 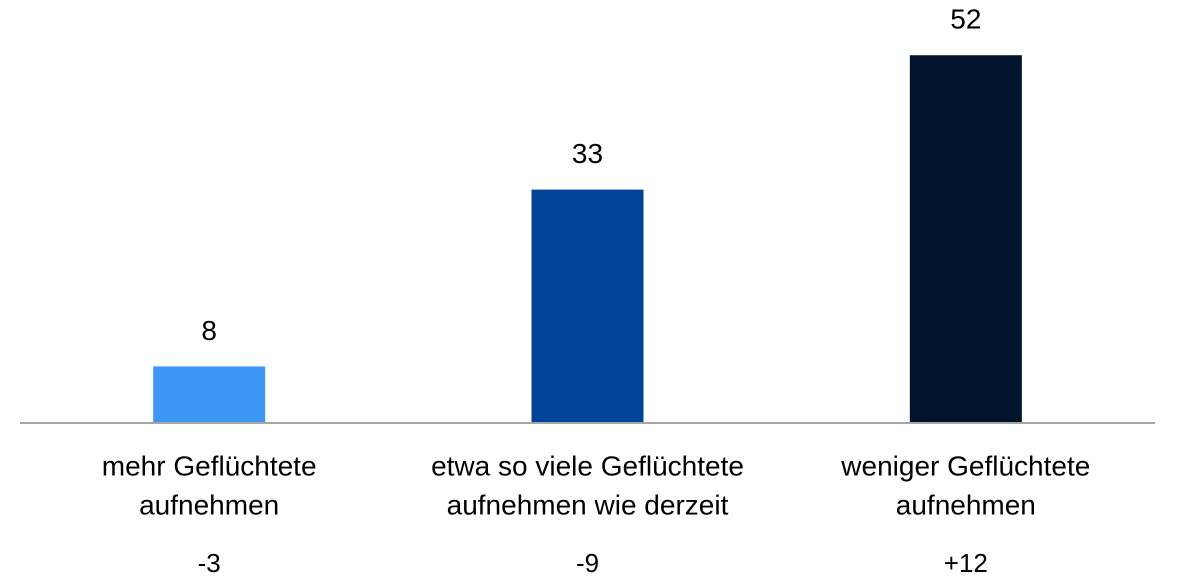 I want to click on annotation: -9, so click(x=587, y=563).